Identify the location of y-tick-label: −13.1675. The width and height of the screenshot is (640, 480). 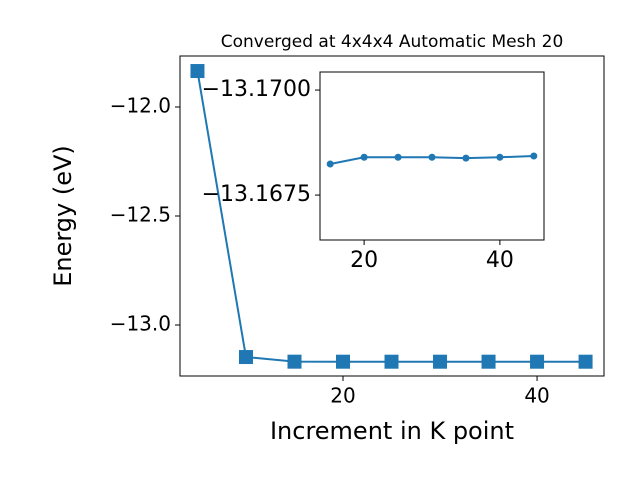
(256, 194).